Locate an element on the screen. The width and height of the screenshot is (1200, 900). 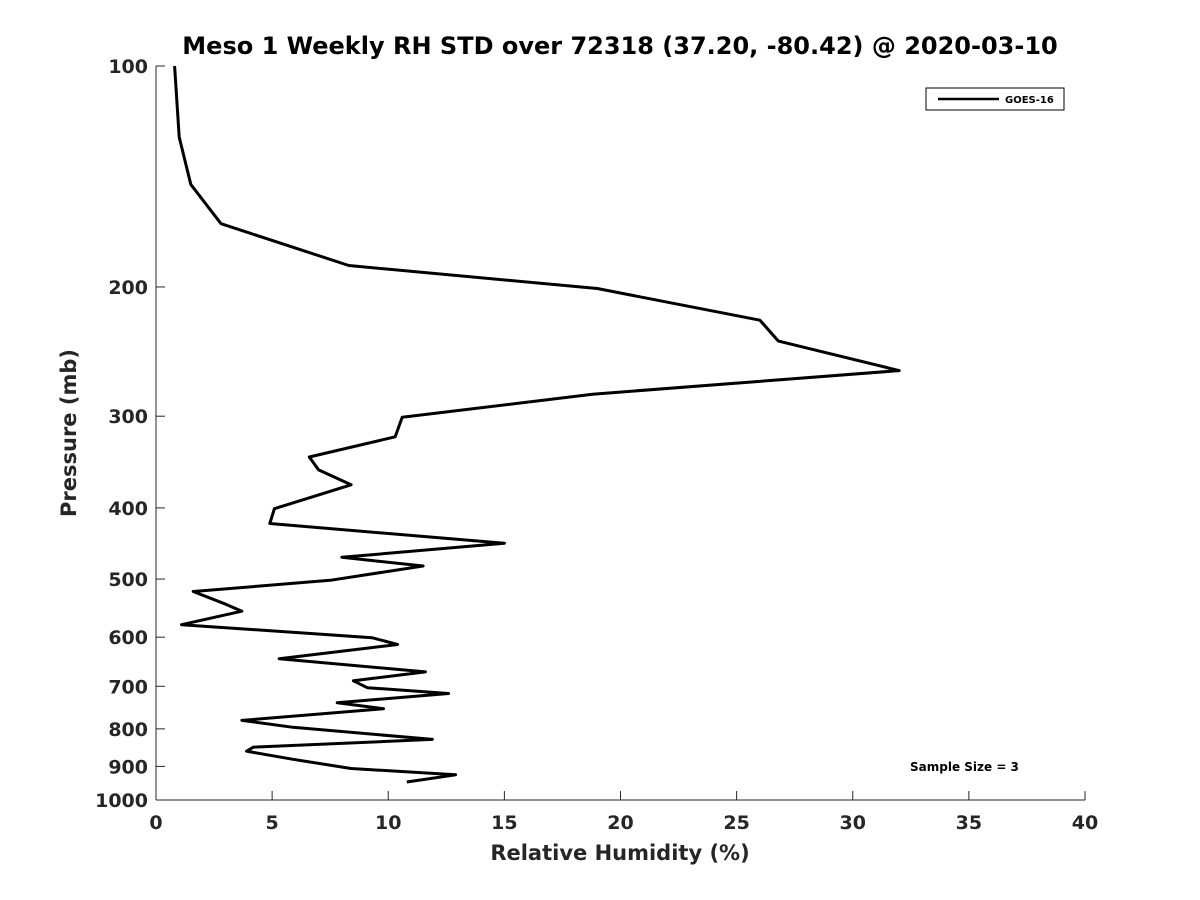
y-tick-label: 500 is located at coordinates (128, 580).